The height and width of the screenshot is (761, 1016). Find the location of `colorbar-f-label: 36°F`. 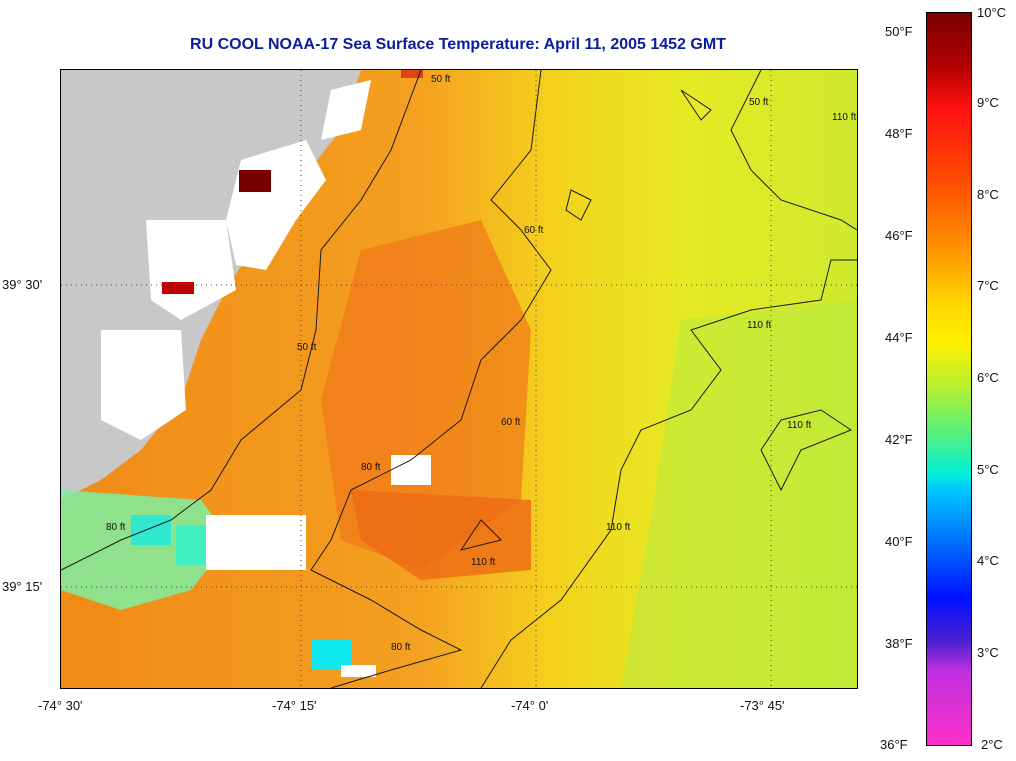

colorbar-f-label: 36°F is located at coordinates (894, 744).